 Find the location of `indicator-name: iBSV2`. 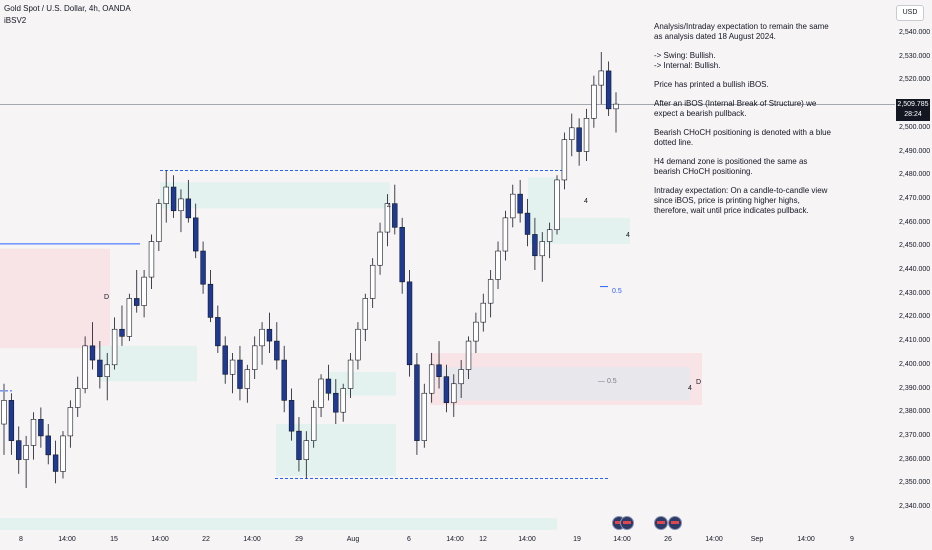

indicator-name: iBSV2 is located at coordinates (15, 20).